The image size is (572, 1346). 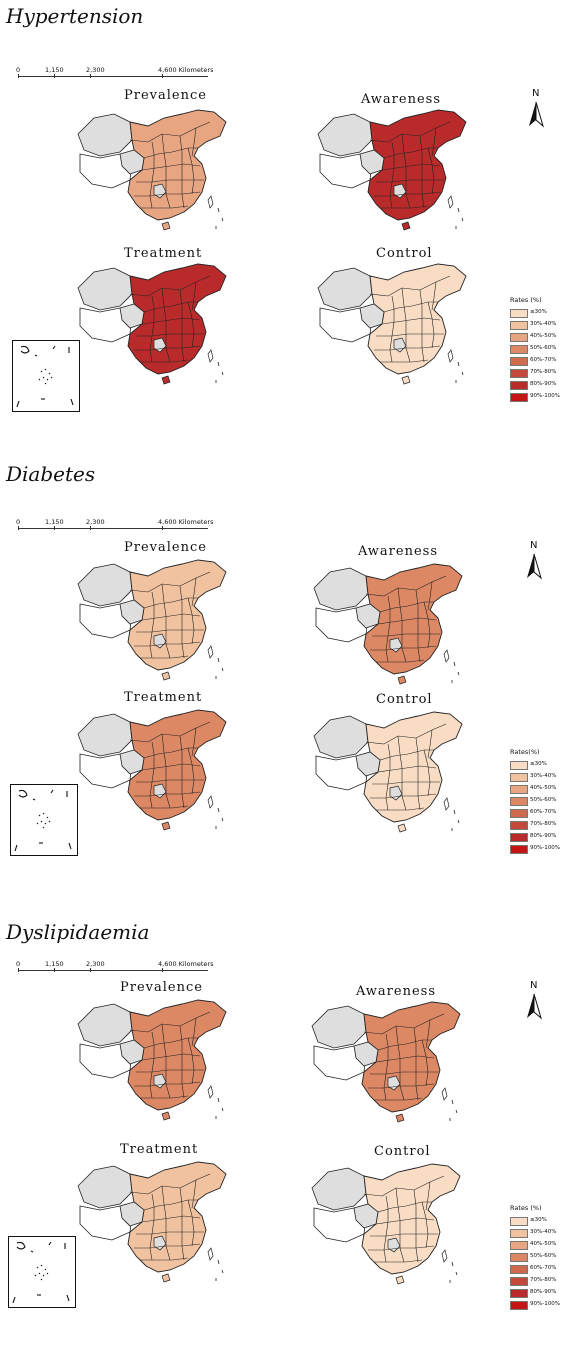 What do you see at coordinates (543, 800) in the screenshot?
I see `legend-label: 50%-60%` at bounding box center [543, 800].